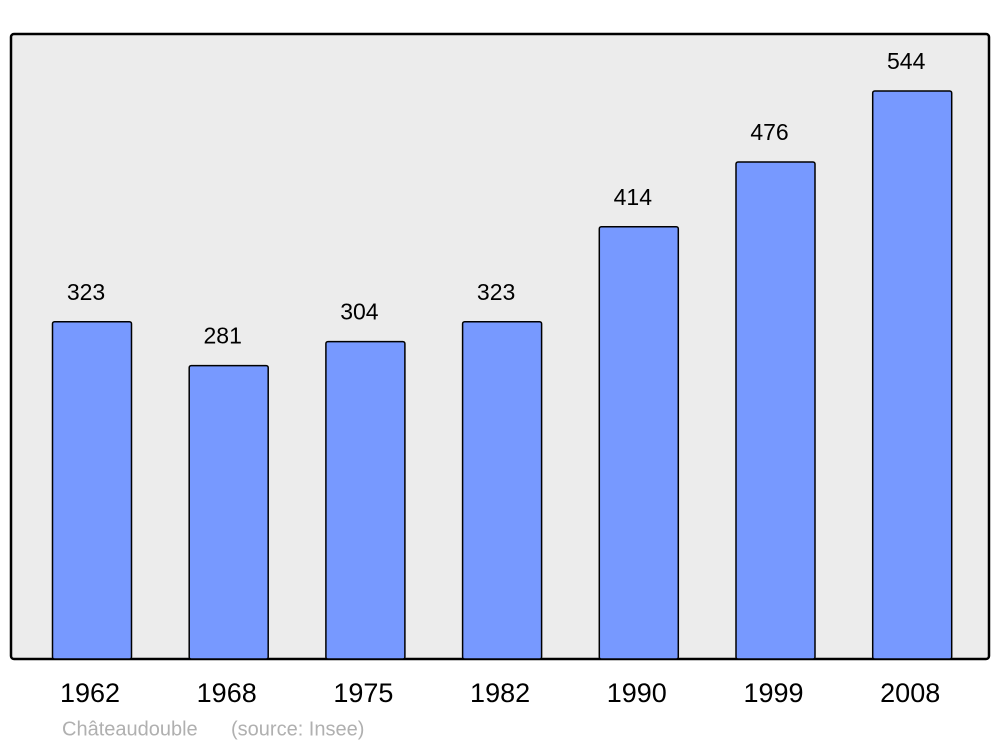 Image resolution: width=1000 pixels, height=747 pixels. I want to click on x-tick-label: 1968, so click(227, 693).